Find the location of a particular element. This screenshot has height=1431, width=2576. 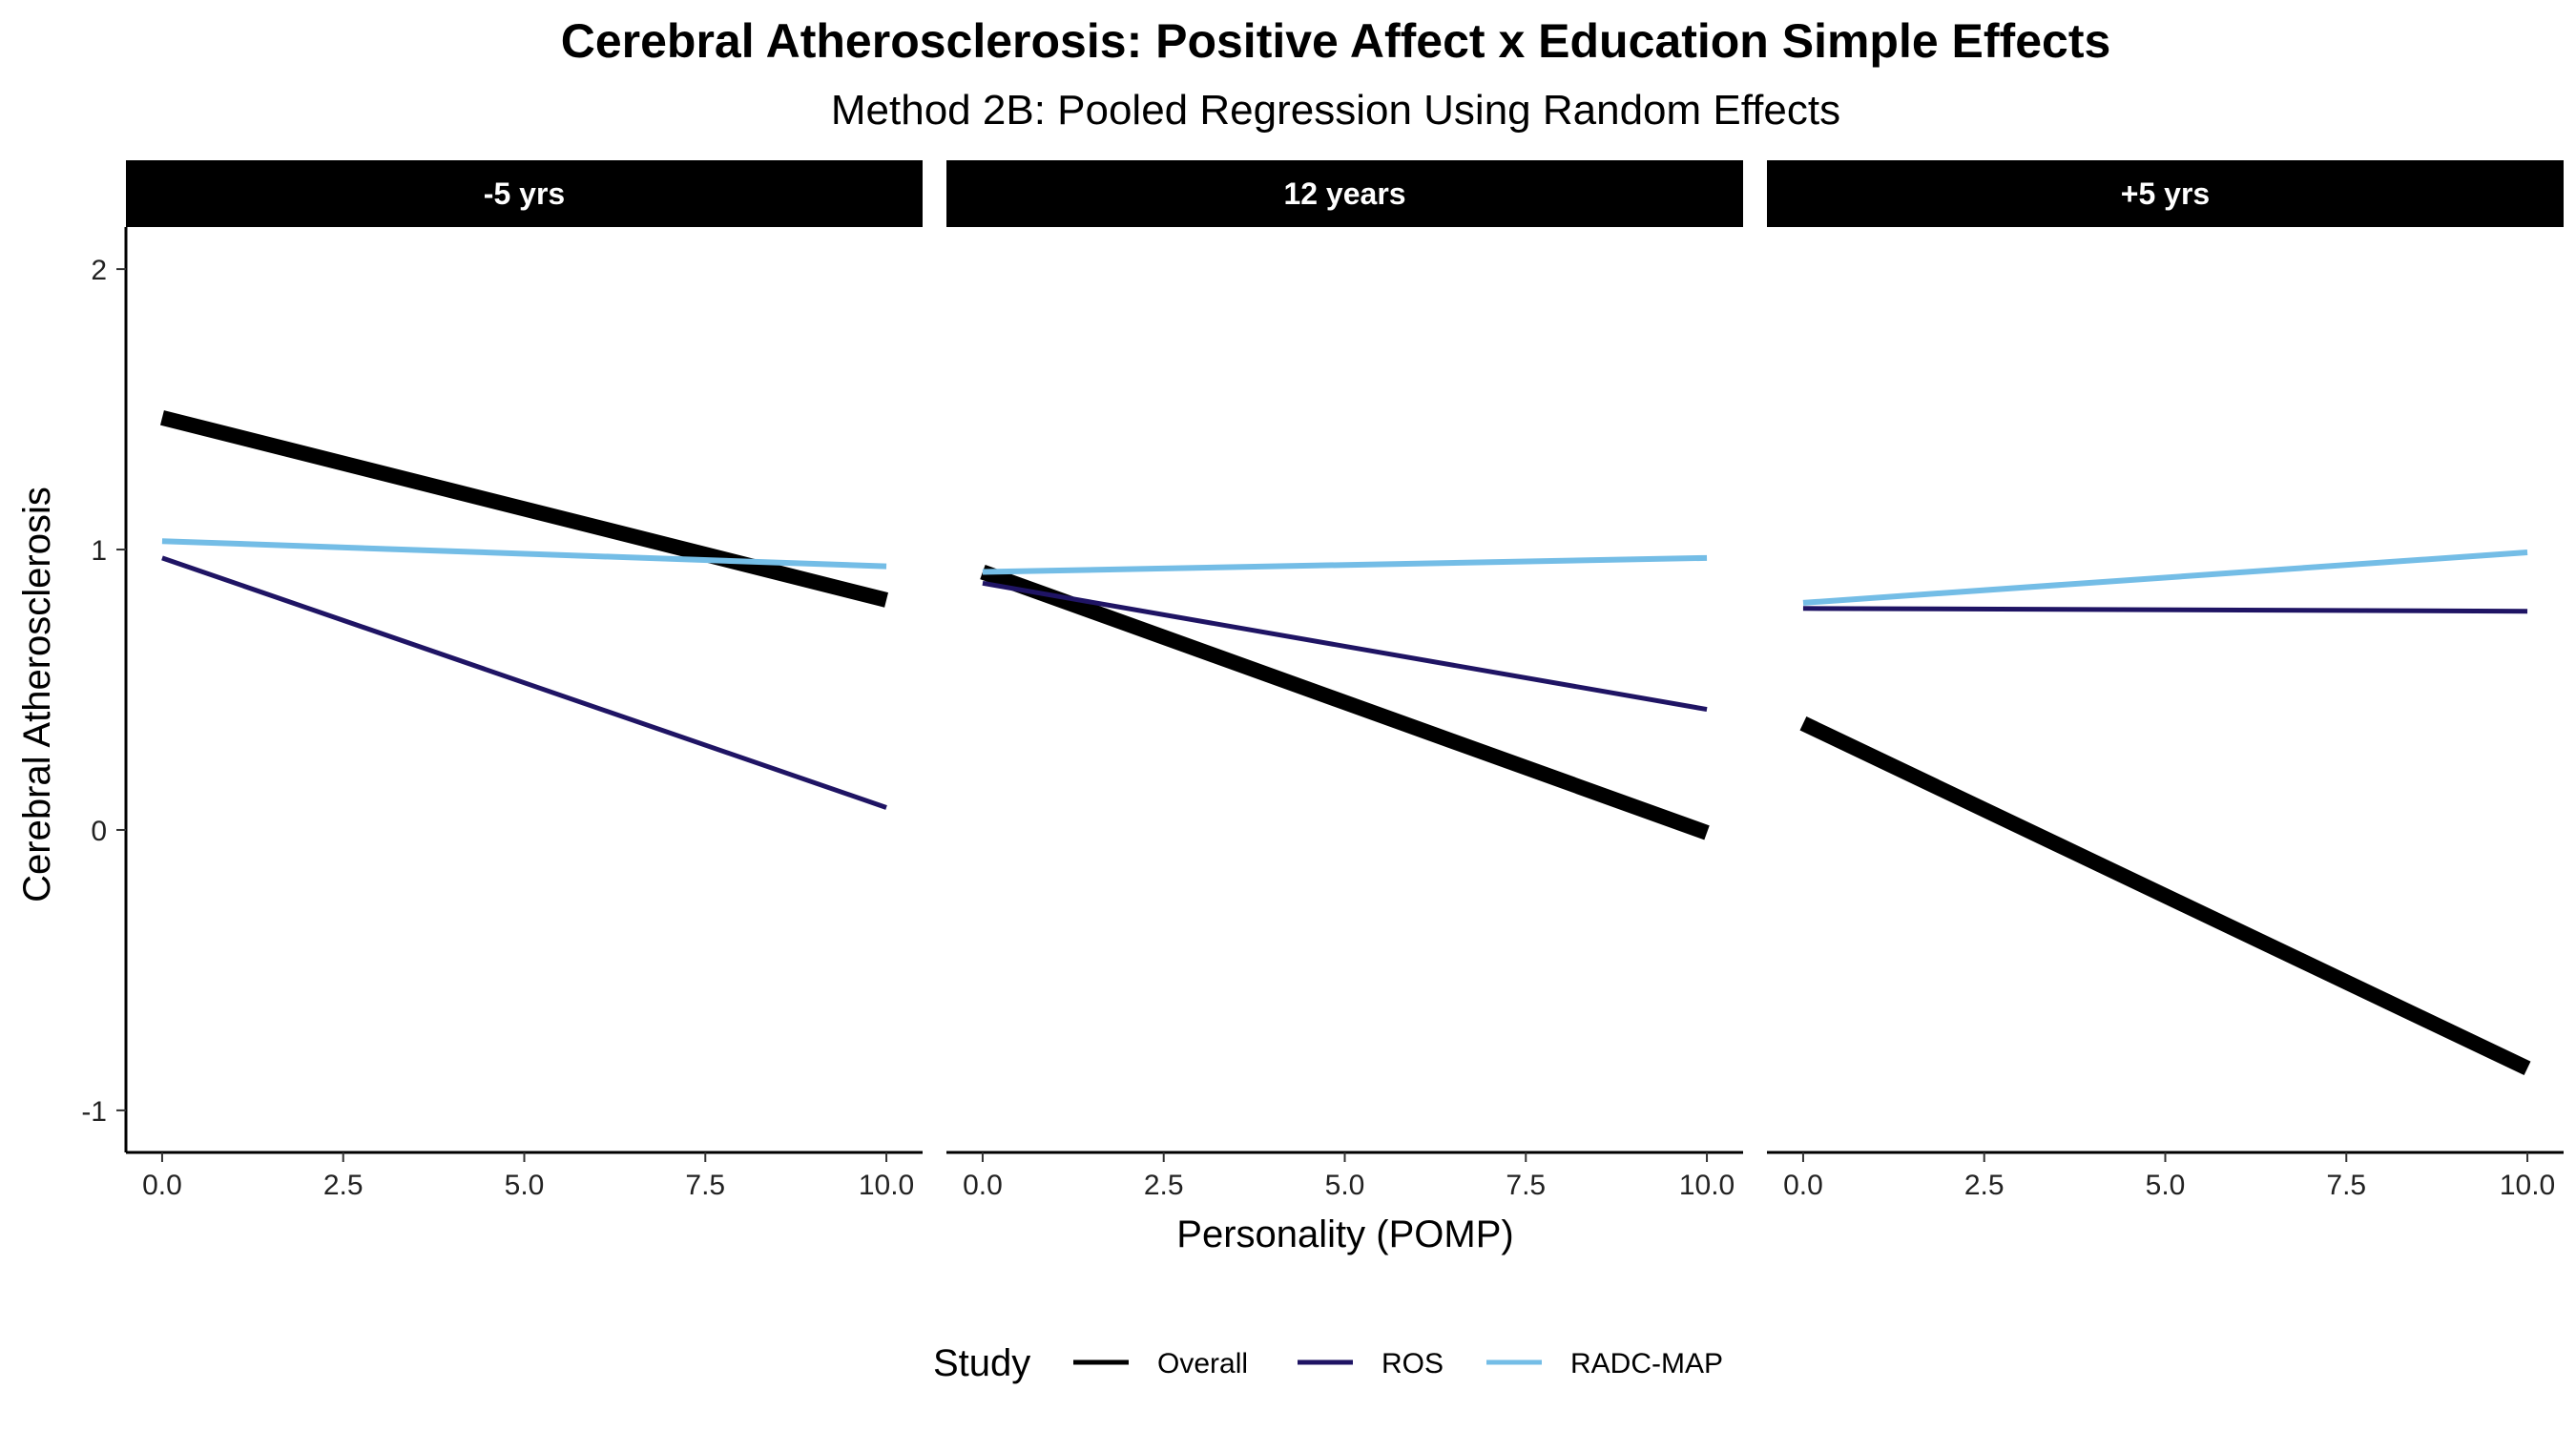

facet-strip-label: -5 yrs is located at coordinates (524, 193).